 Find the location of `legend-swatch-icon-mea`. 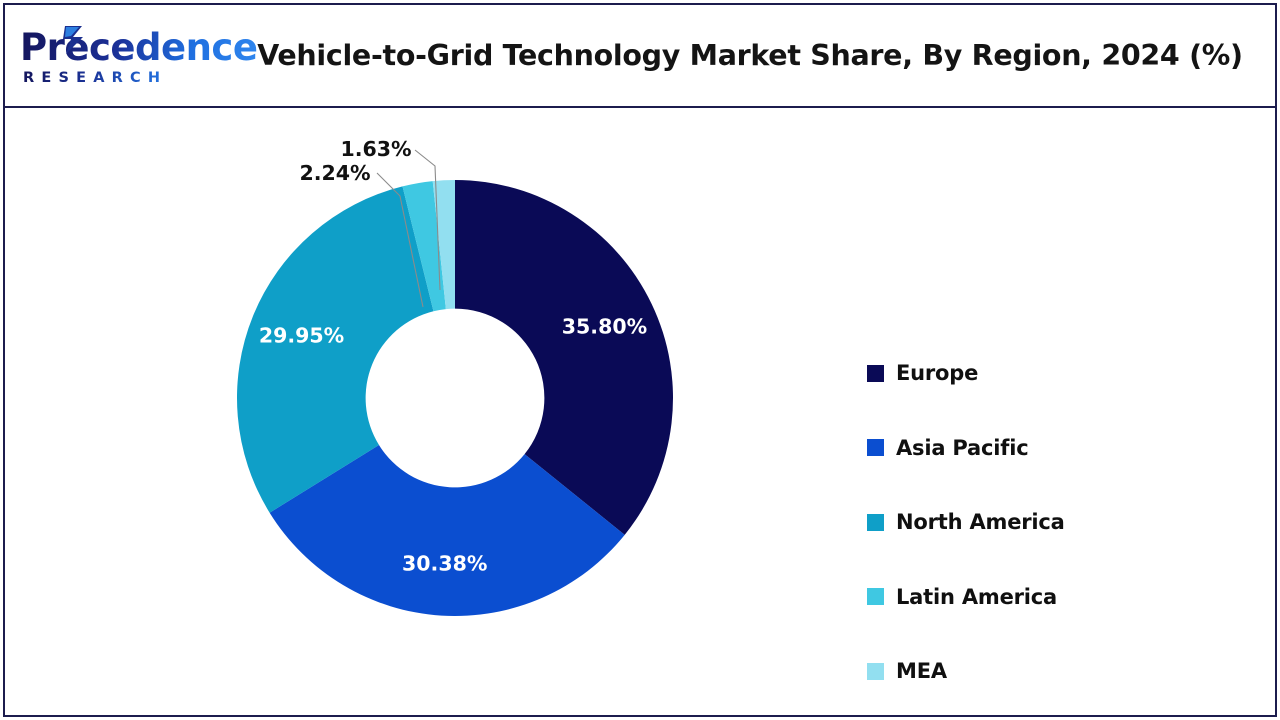

legend-swatch-icon-mea is located at coordinates (875, 671).